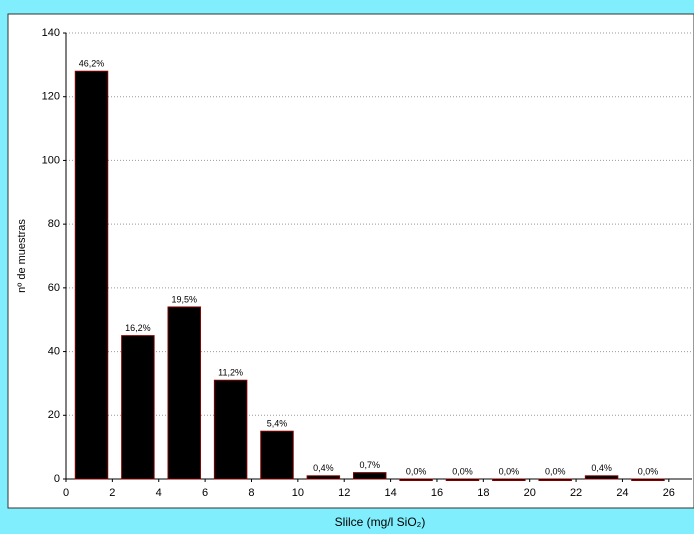  Describe the element at coordinates (369, 465) in the screenshot. I see `value-label: 0,7%` at that location.